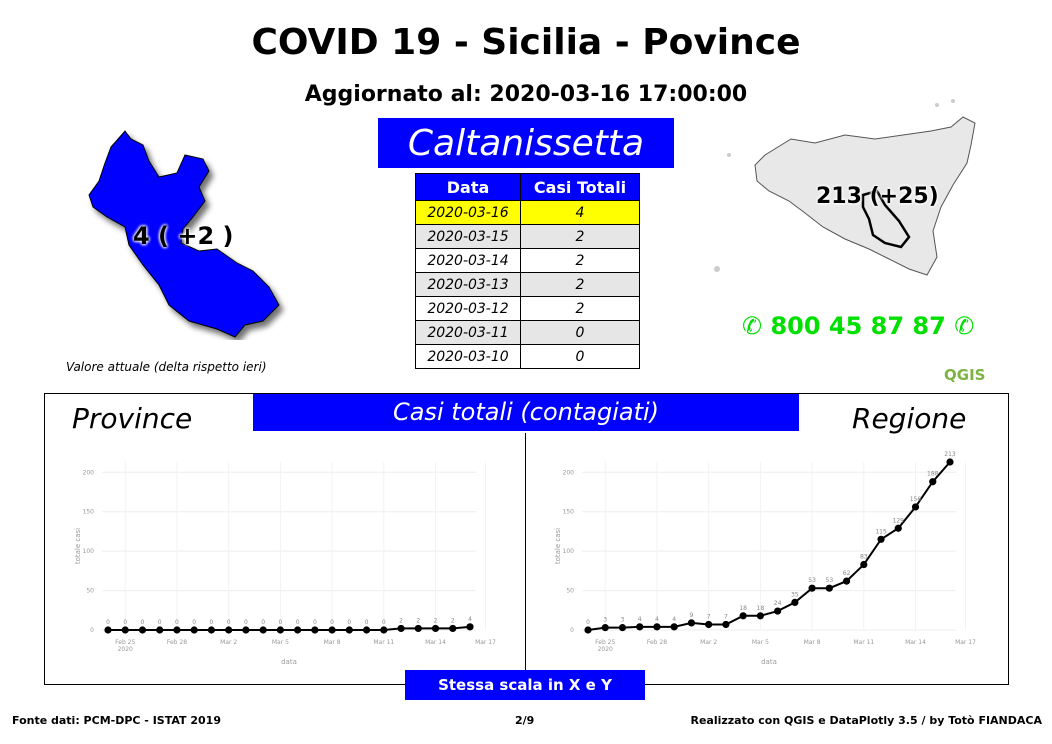  What do you see at coordinates (468, 236) in the screenshot?
I see `row-date: 2020-03-15` at bounding box center [468, 236].